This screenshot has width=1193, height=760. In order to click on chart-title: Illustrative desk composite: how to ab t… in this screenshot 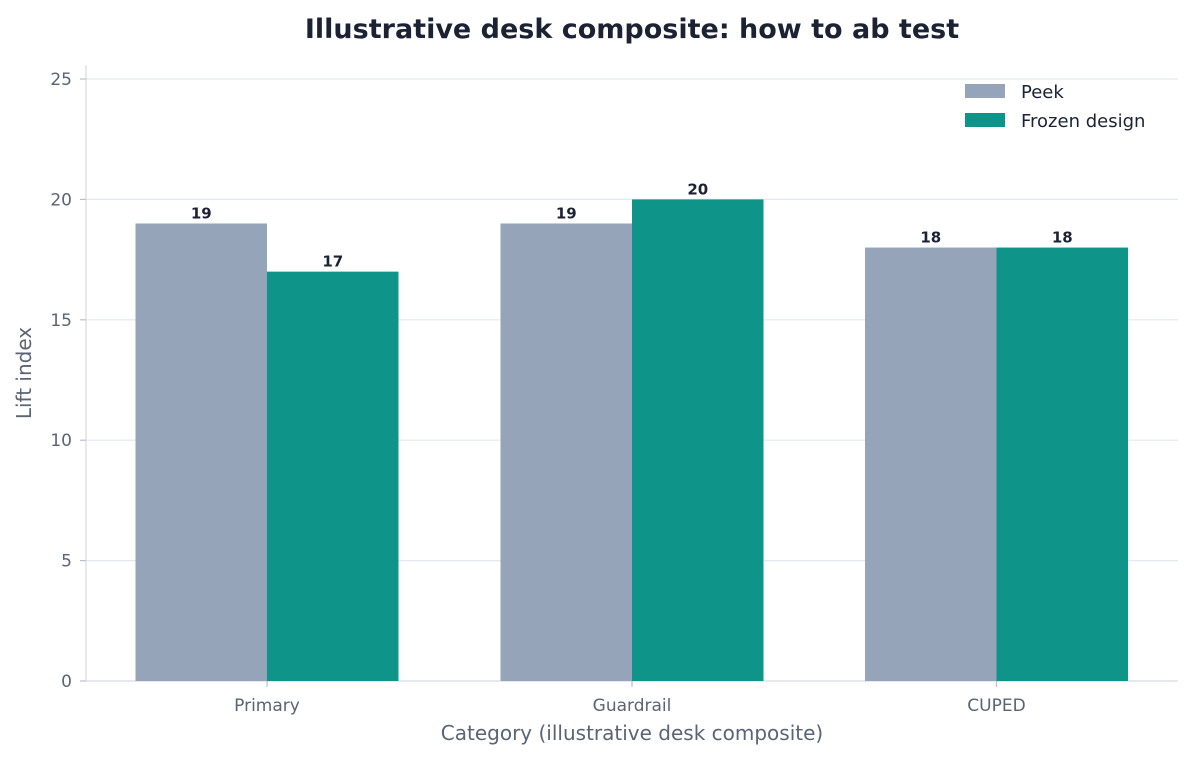, I will do `click(632, 29)`.